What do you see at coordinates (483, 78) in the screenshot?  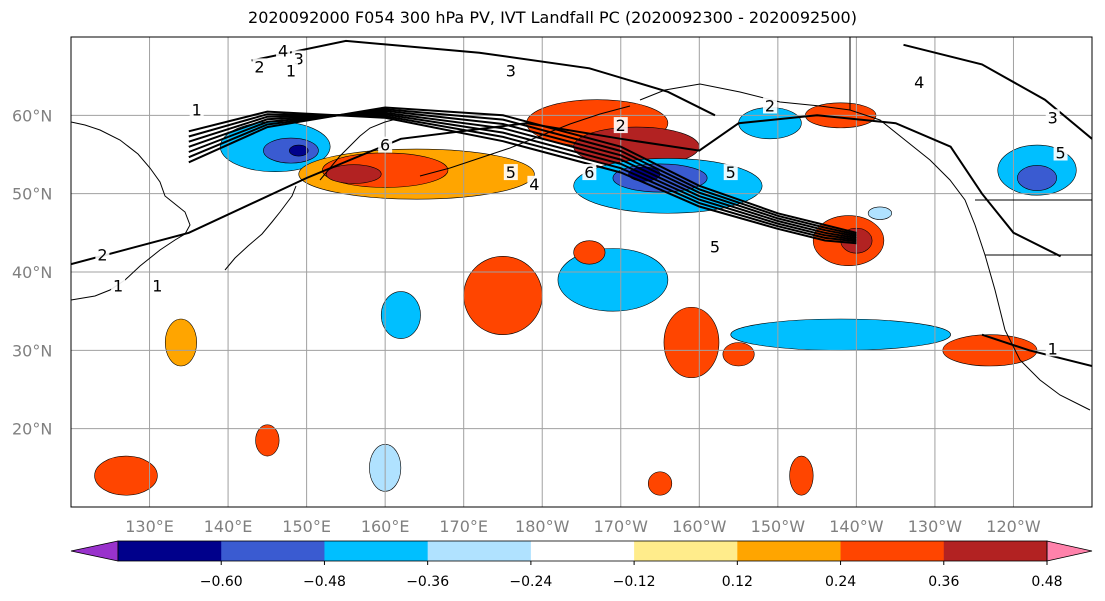 I see `polar-pv-contour` at bounding box center [483, 78].